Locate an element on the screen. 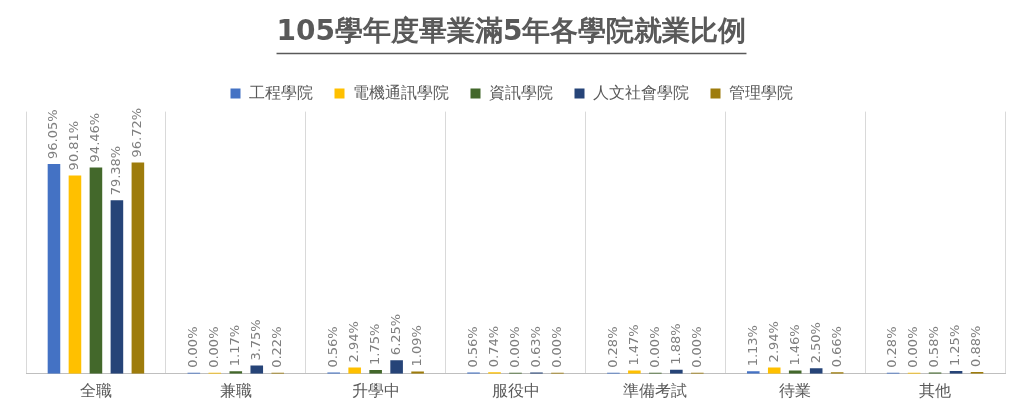  data-label: 1.47% is located at coordinates (633, 345).